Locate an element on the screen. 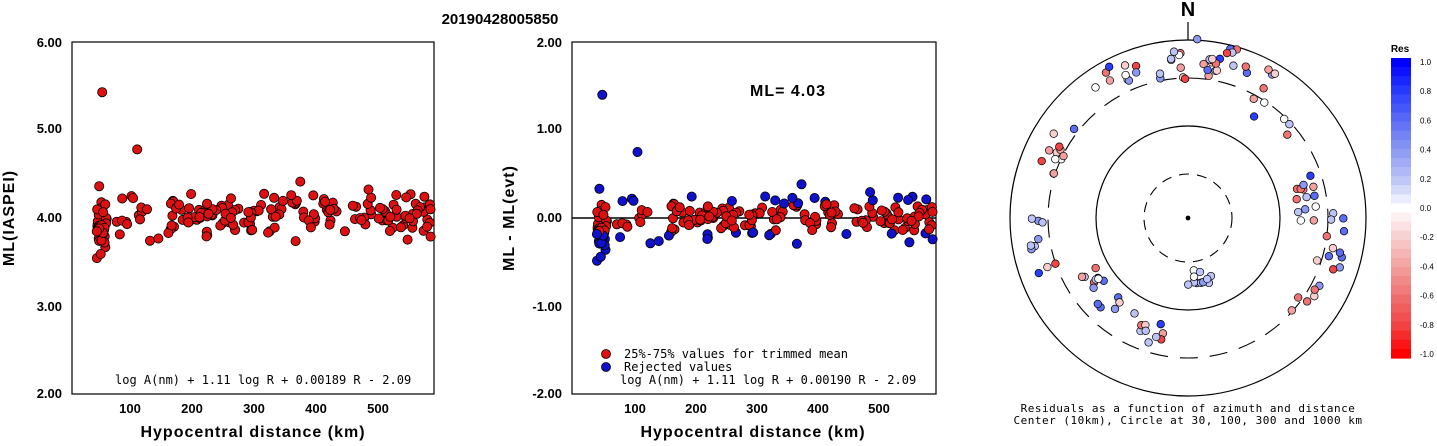 This screenshot has height=446, width=1437. colorbar-labels: 1.0 0.8 0.6 0.4 0.2 0.0 -0.2 -0.4 -0.6 -0.8 -1.0 is located at coordinates (1427, 208).